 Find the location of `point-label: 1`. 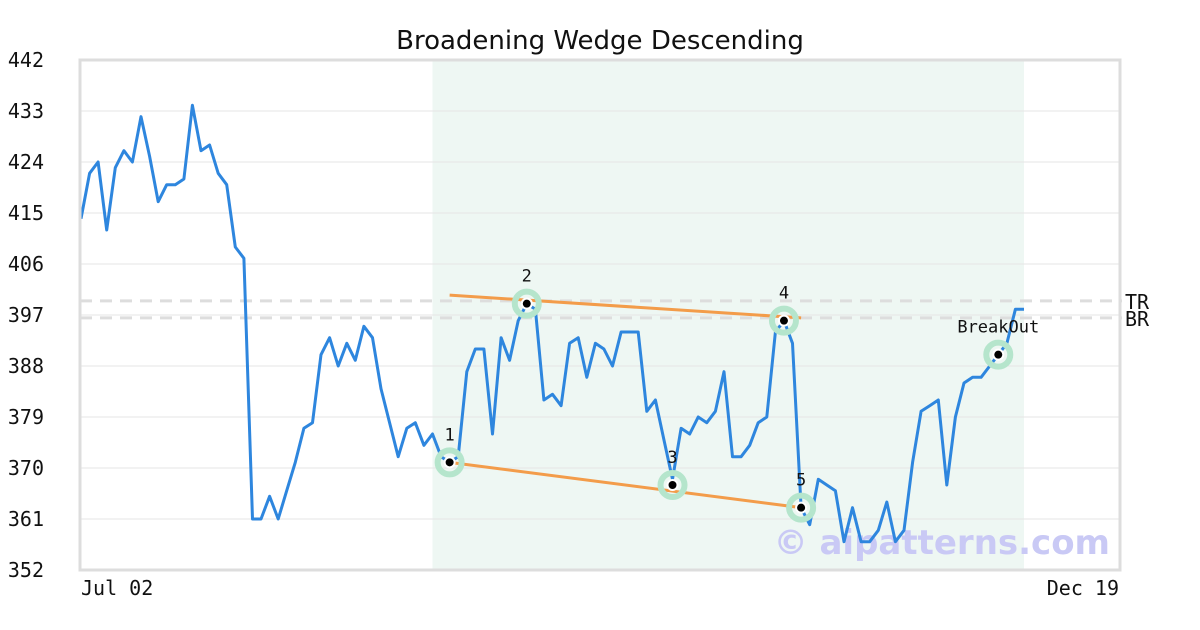

point-label: 1 is located at coordinates (450, 435).